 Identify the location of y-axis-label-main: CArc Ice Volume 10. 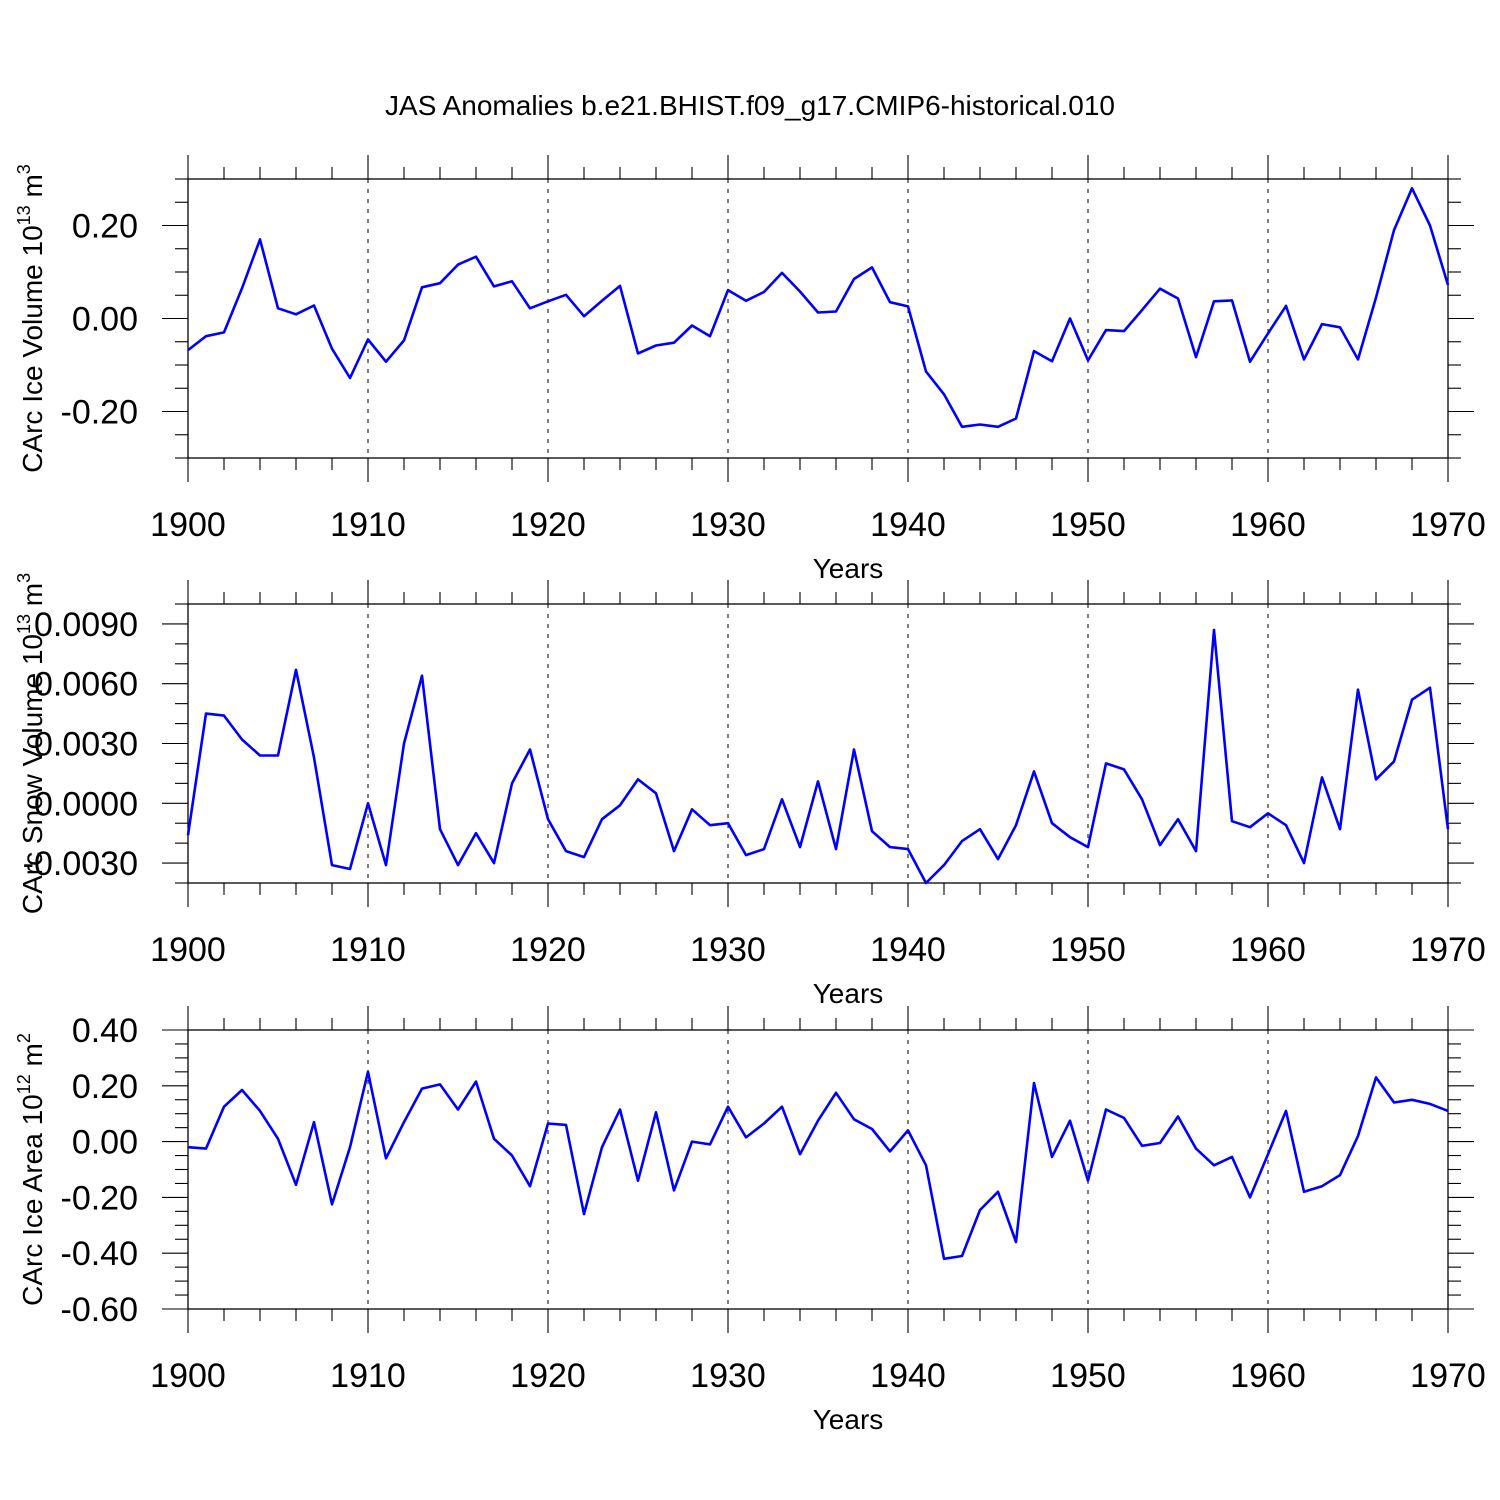
(32, 348).